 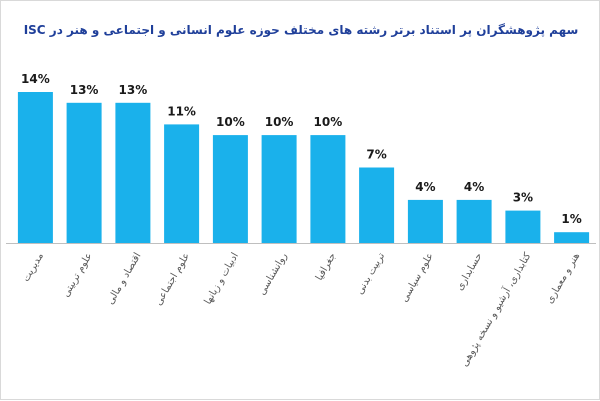 I want to click on data-label-9: 4%, so click(x=474, y=187).